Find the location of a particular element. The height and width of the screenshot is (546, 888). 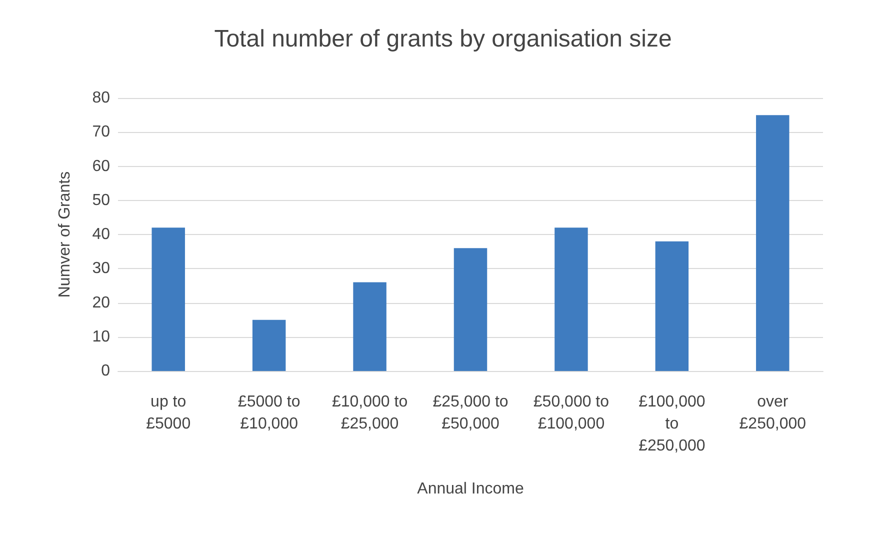

y-tick-label: 0 is located at coordinates (105, 371).